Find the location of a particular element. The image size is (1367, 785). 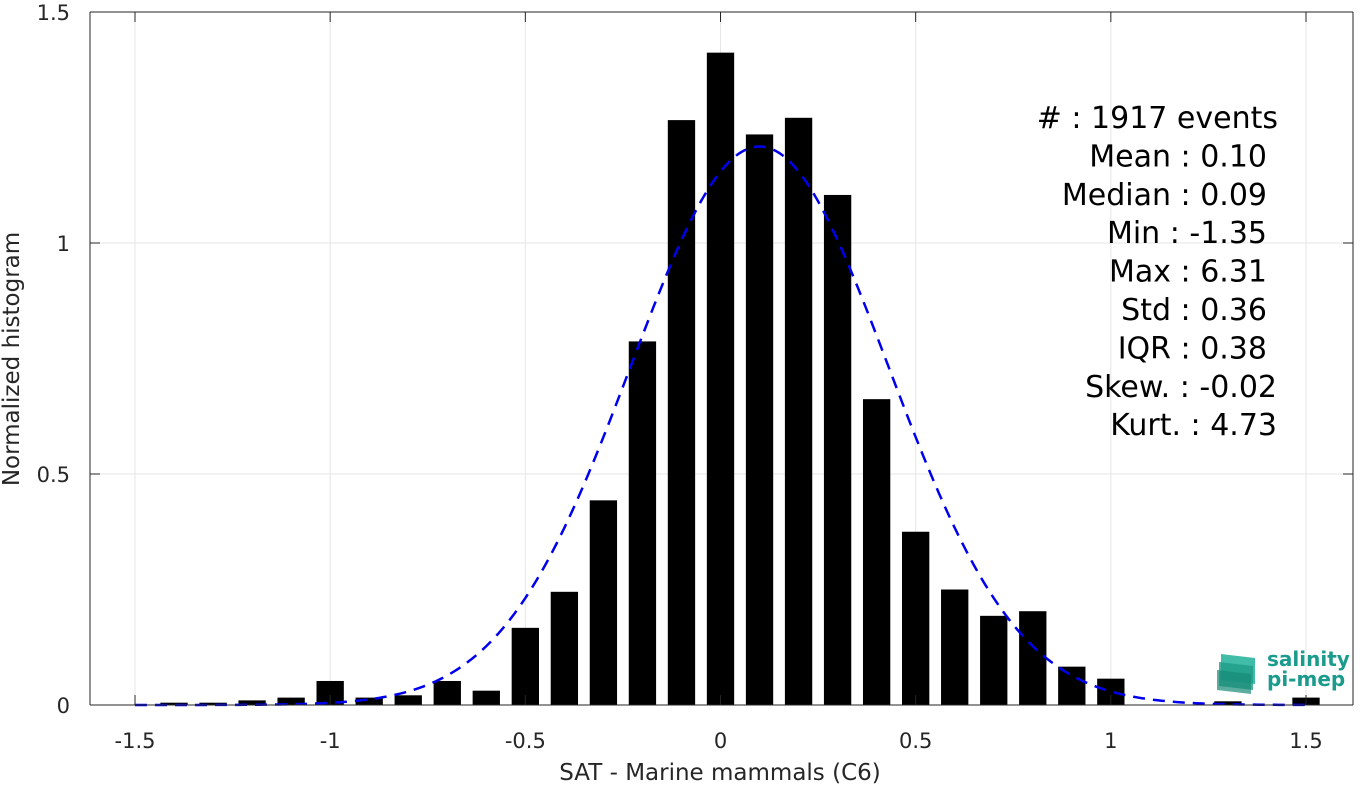

x-tick-label: 0.5 is located at coordinates (915, 741).